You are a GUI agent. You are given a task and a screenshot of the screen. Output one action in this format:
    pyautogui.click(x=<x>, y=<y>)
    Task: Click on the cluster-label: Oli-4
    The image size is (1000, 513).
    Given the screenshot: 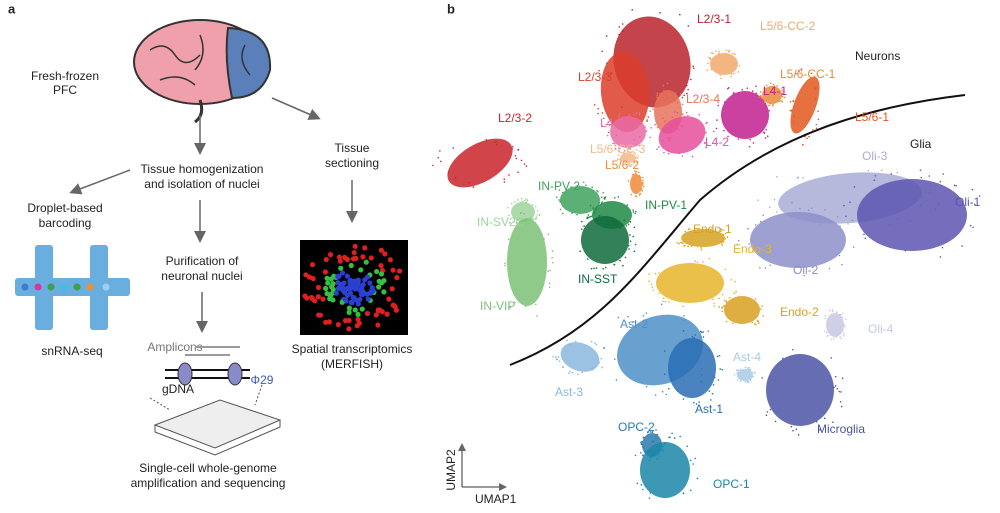 What is the action you would take?
    pyautogui.click(x=881, y=329)
    